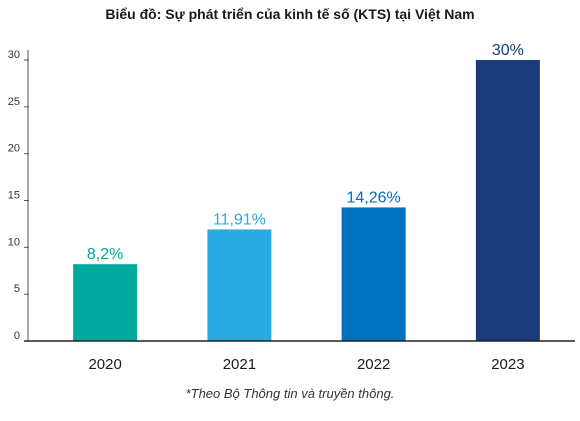 The image size is (580, 421). What do you see at coordinates (17, 336) in the screenshot?
I see `y-tick-label: 0` at bounding box center [17, 336].